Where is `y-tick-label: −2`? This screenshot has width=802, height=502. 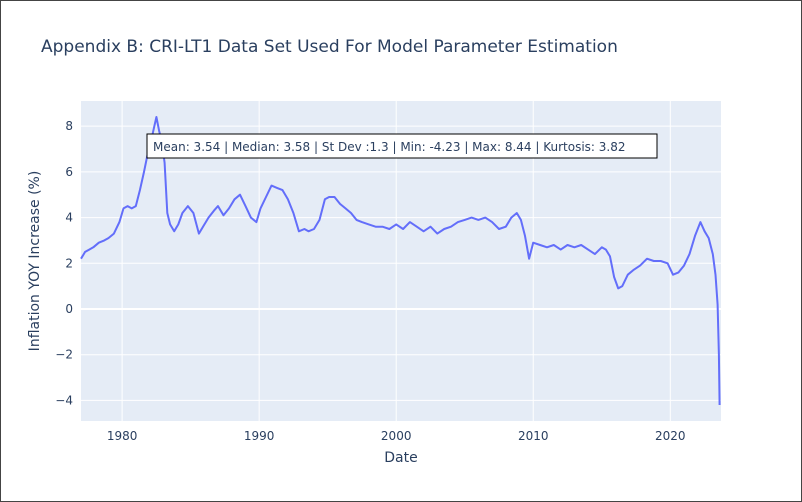 y-tick-label: −2 is located at coordinates (64, 355).